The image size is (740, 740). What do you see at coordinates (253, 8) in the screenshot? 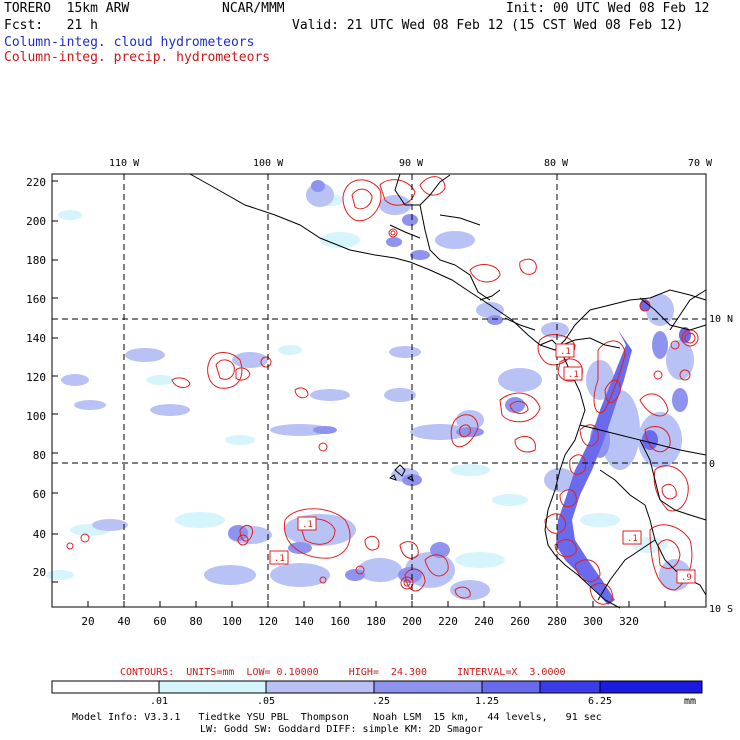
I see `org-label: NCAR/MMM` at bounding box center [253, 8].